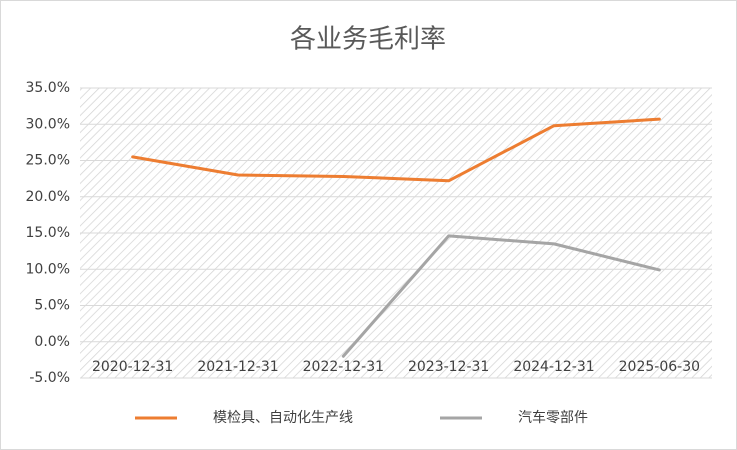  Describe the element at coordinates (368, 40) in the screenshot. I see `chart-title: 各业务毛利率` at that location.